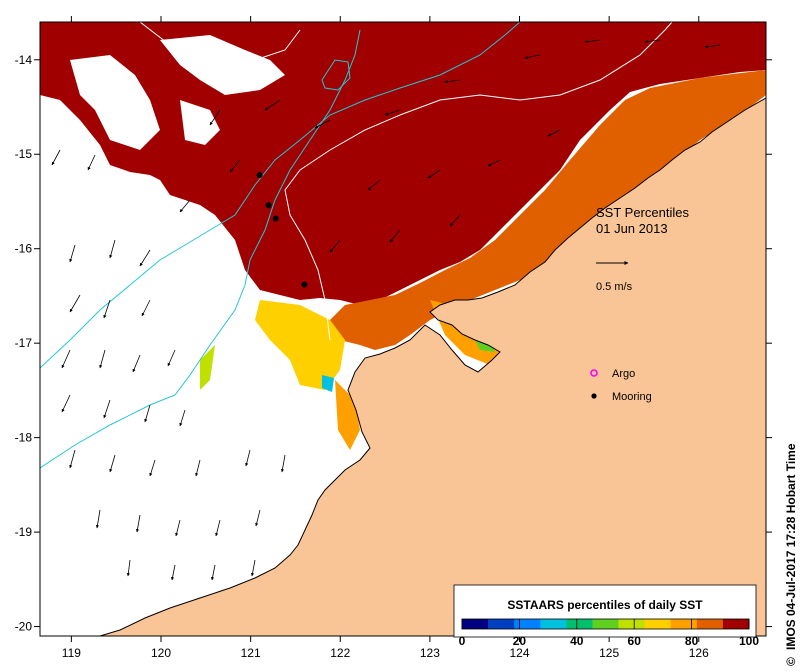  What do you see at coordinates (791, 546) in the screenshot?
I see `imos-credit: IMOS 04-Jul-2017 17:28 Hobart Time` at bounding box center [791, 546].